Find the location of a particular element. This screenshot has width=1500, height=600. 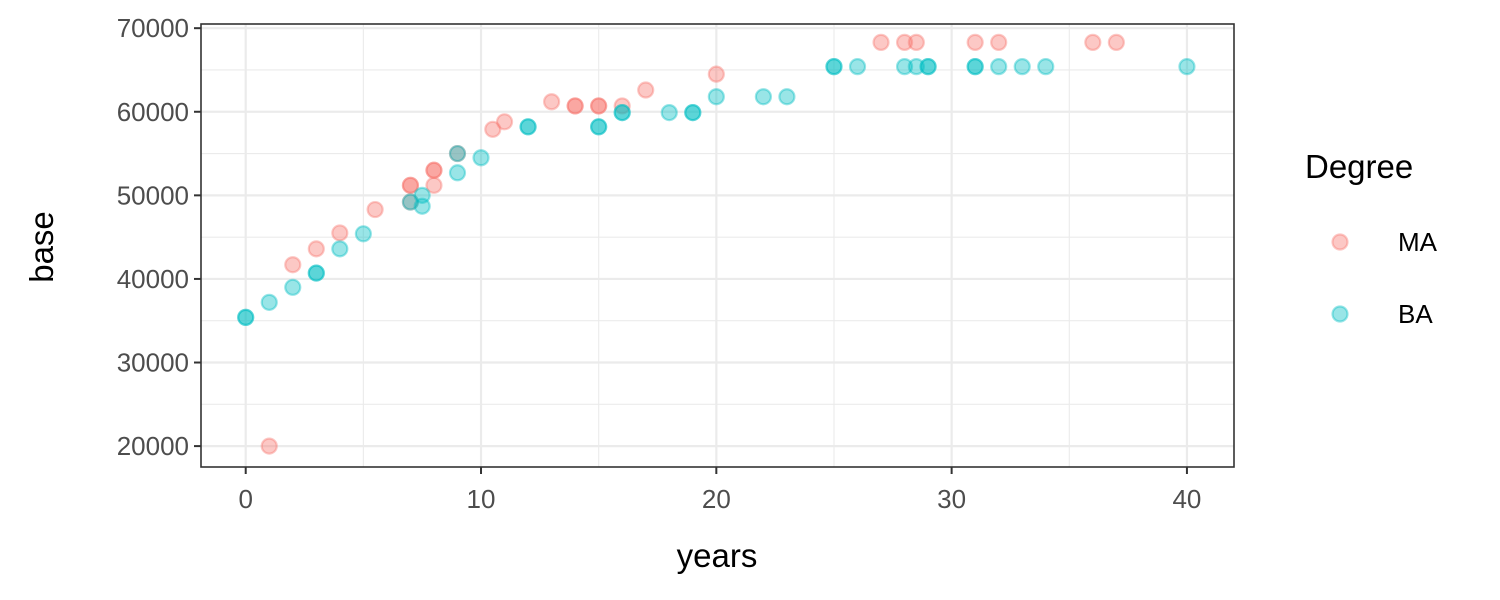

legend-key-ba is located at coordinates (1340, 314).